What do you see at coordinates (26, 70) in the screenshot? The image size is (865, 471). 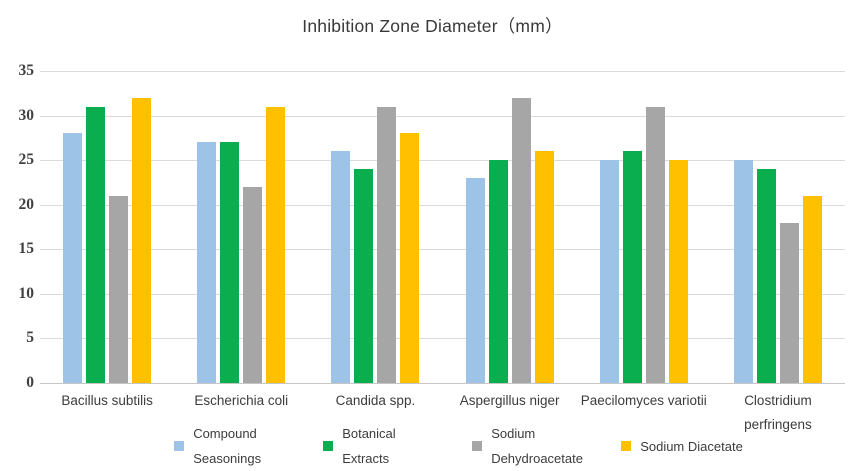 I see `y-tick-label: 35` at bounding box center [26, 70].